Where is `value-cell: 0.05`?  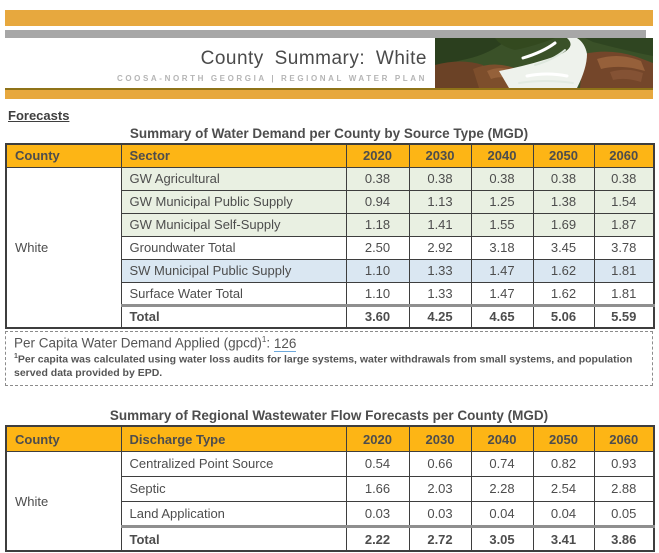 value-cell: 0.05 is located at coordinates (624, 513).